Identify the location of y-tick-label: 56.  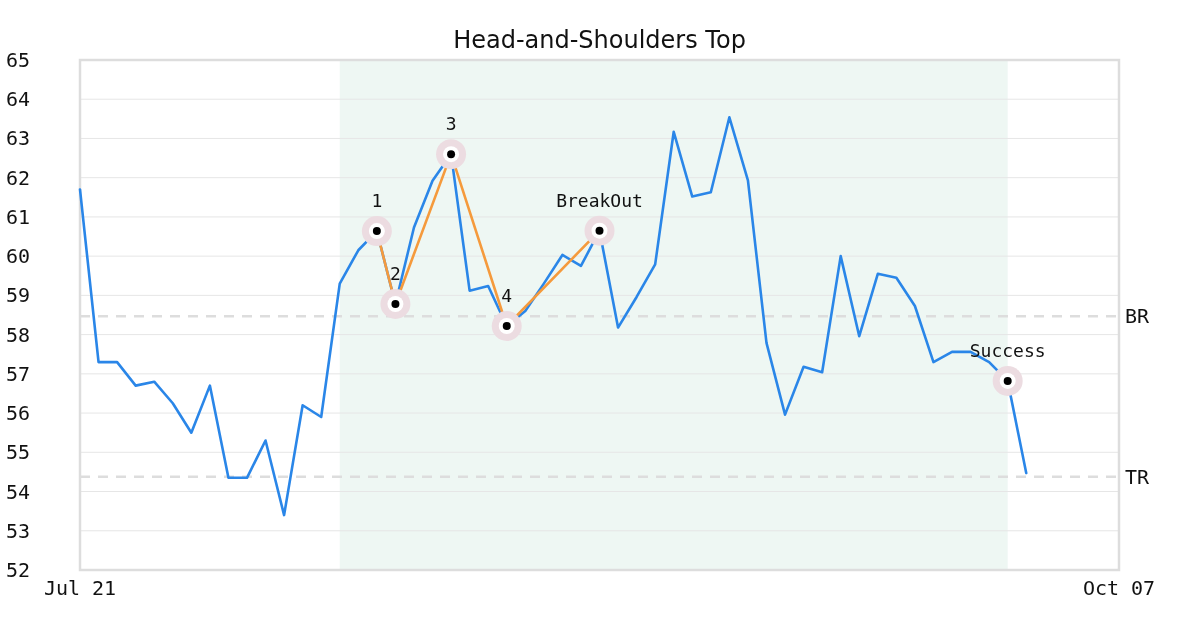
(18, 413).